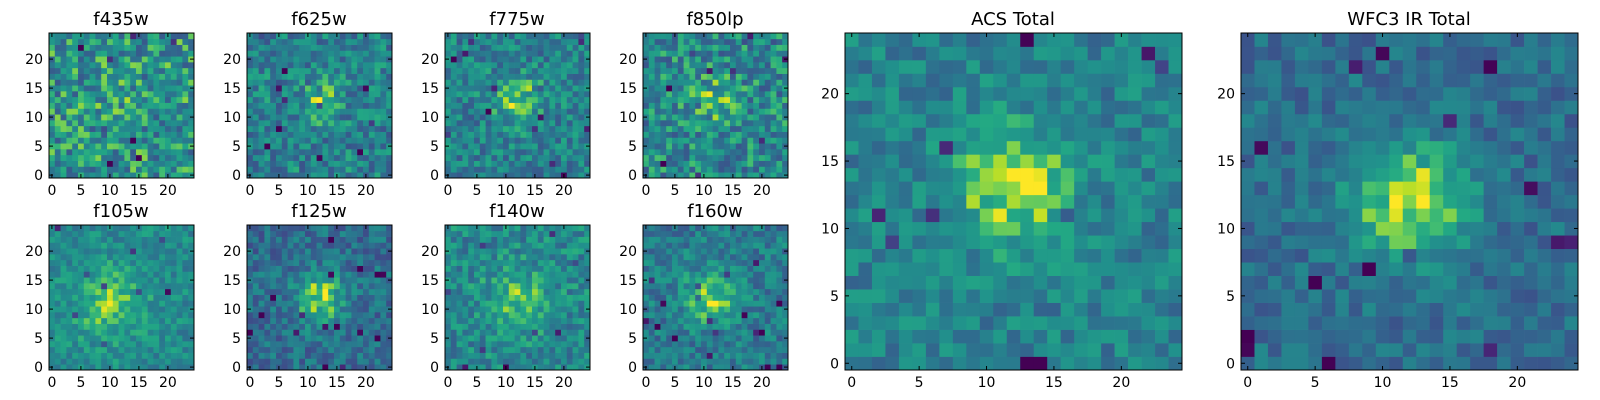  I want to click on axes-frame, so click(121, 105).